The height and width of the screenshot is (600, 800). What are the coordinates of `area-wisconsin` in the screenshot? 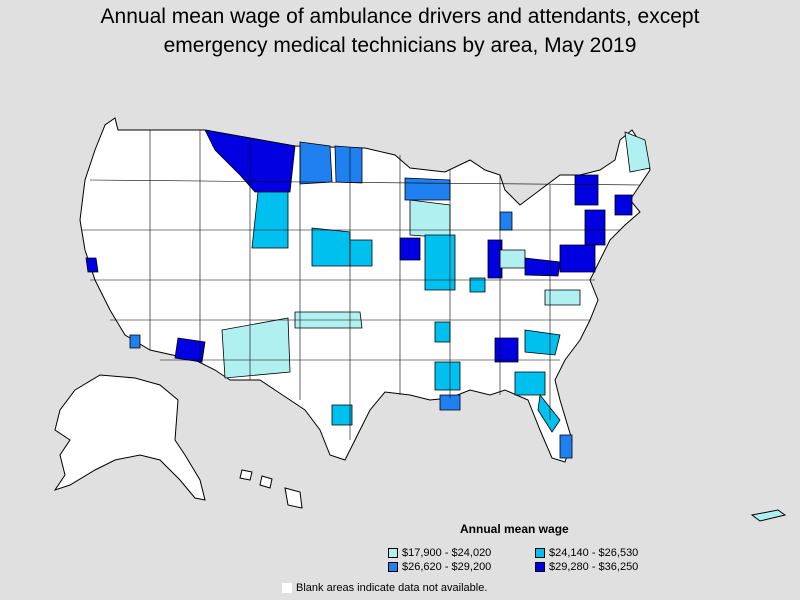 It's located at (430, 219).